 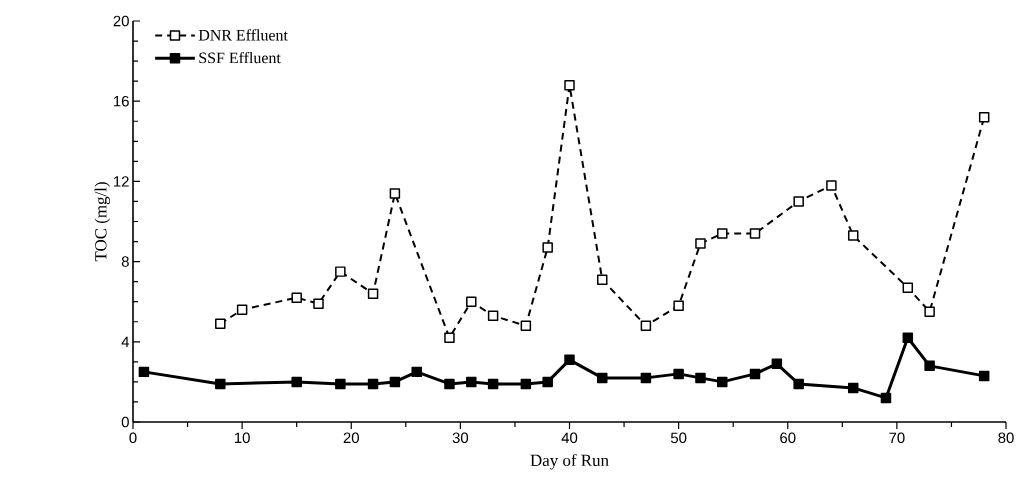 What do you see at coordinates (121, 181) in the screenshot?
I see `y-tick-label: 12` at bounding box center [121, 181].